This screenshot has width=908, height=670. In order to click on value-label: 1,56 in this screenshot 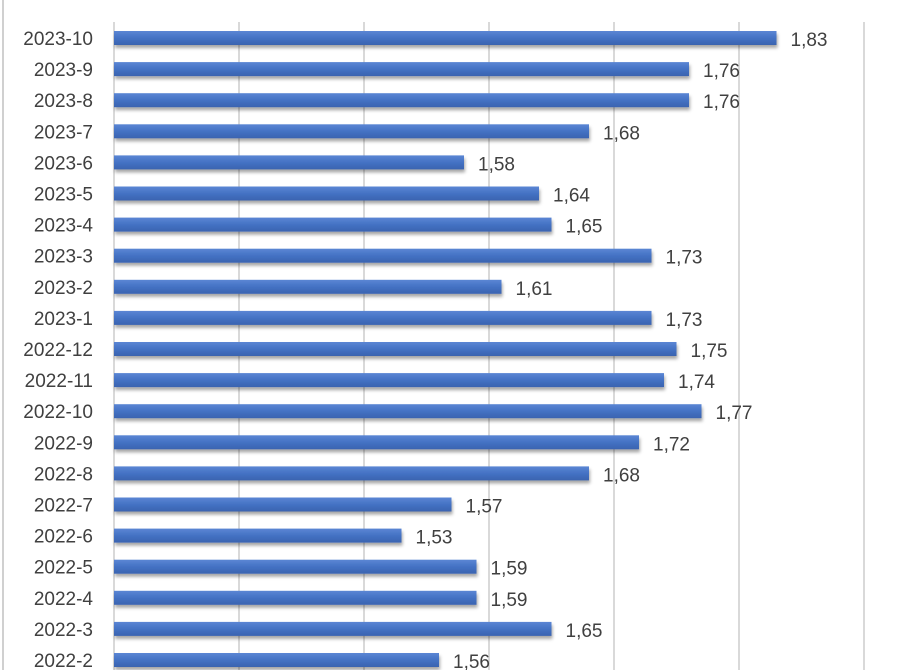, I will do `click(471, 661)`.